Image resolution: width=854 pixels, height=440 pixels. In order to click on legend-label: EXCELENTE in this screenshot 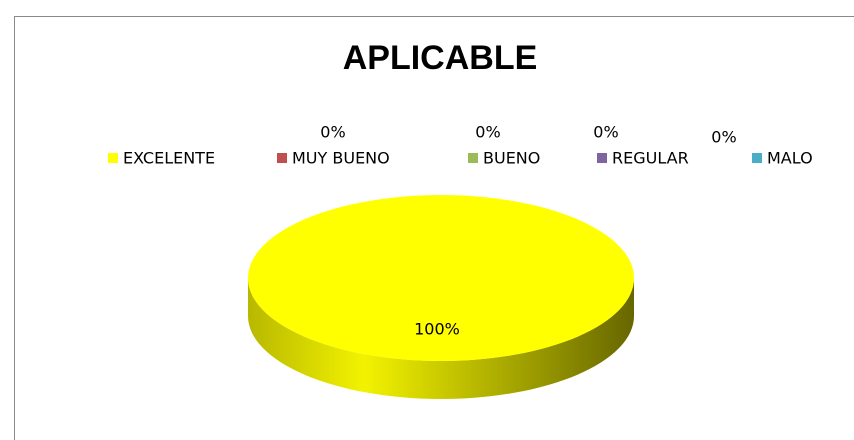, I will do `click(169, 158)`.